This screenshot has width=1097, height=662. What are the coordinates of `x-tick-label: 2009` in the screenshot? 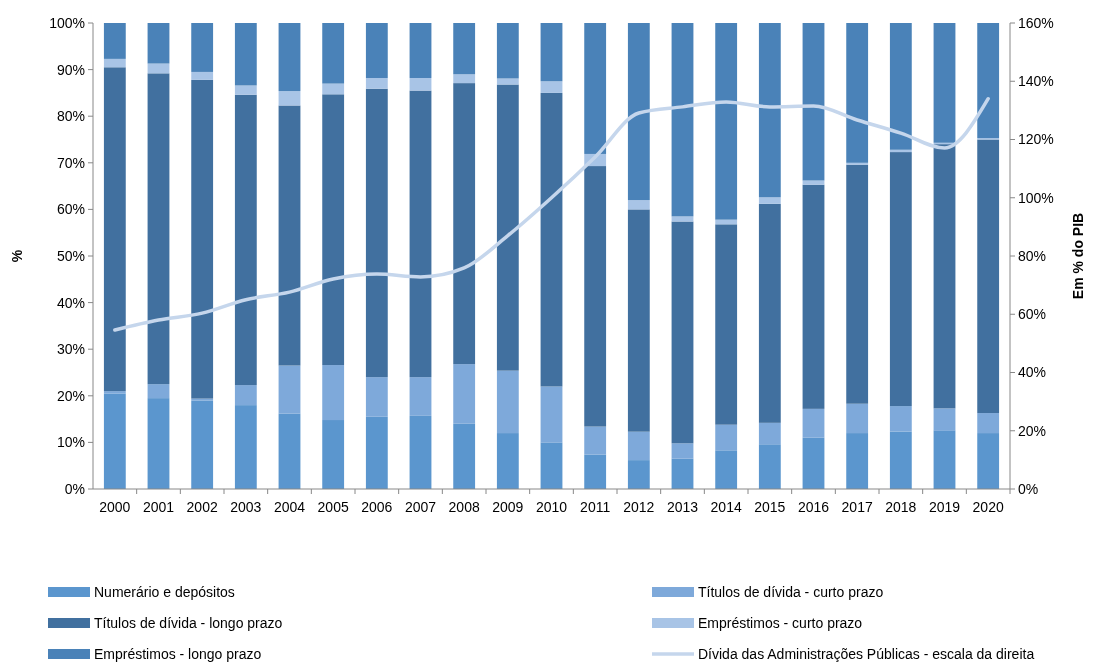 It's located at (508, 507).